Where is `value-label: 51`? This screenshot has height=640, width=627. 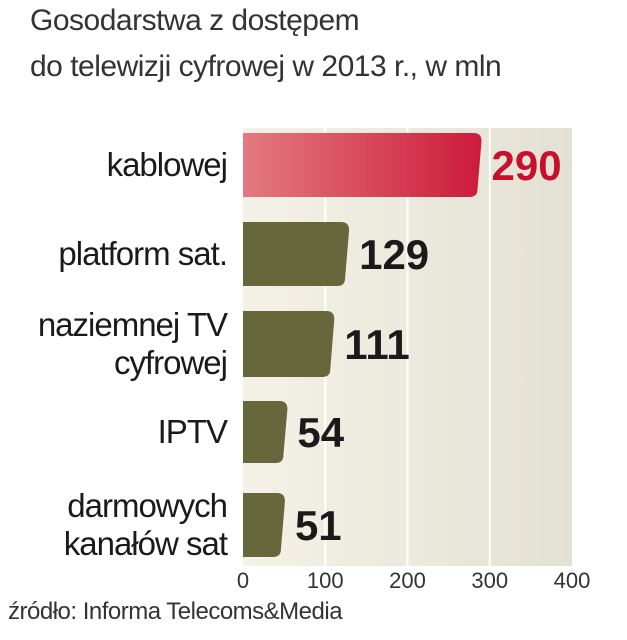
value-label: 51 is located at coordinates (318, 525).